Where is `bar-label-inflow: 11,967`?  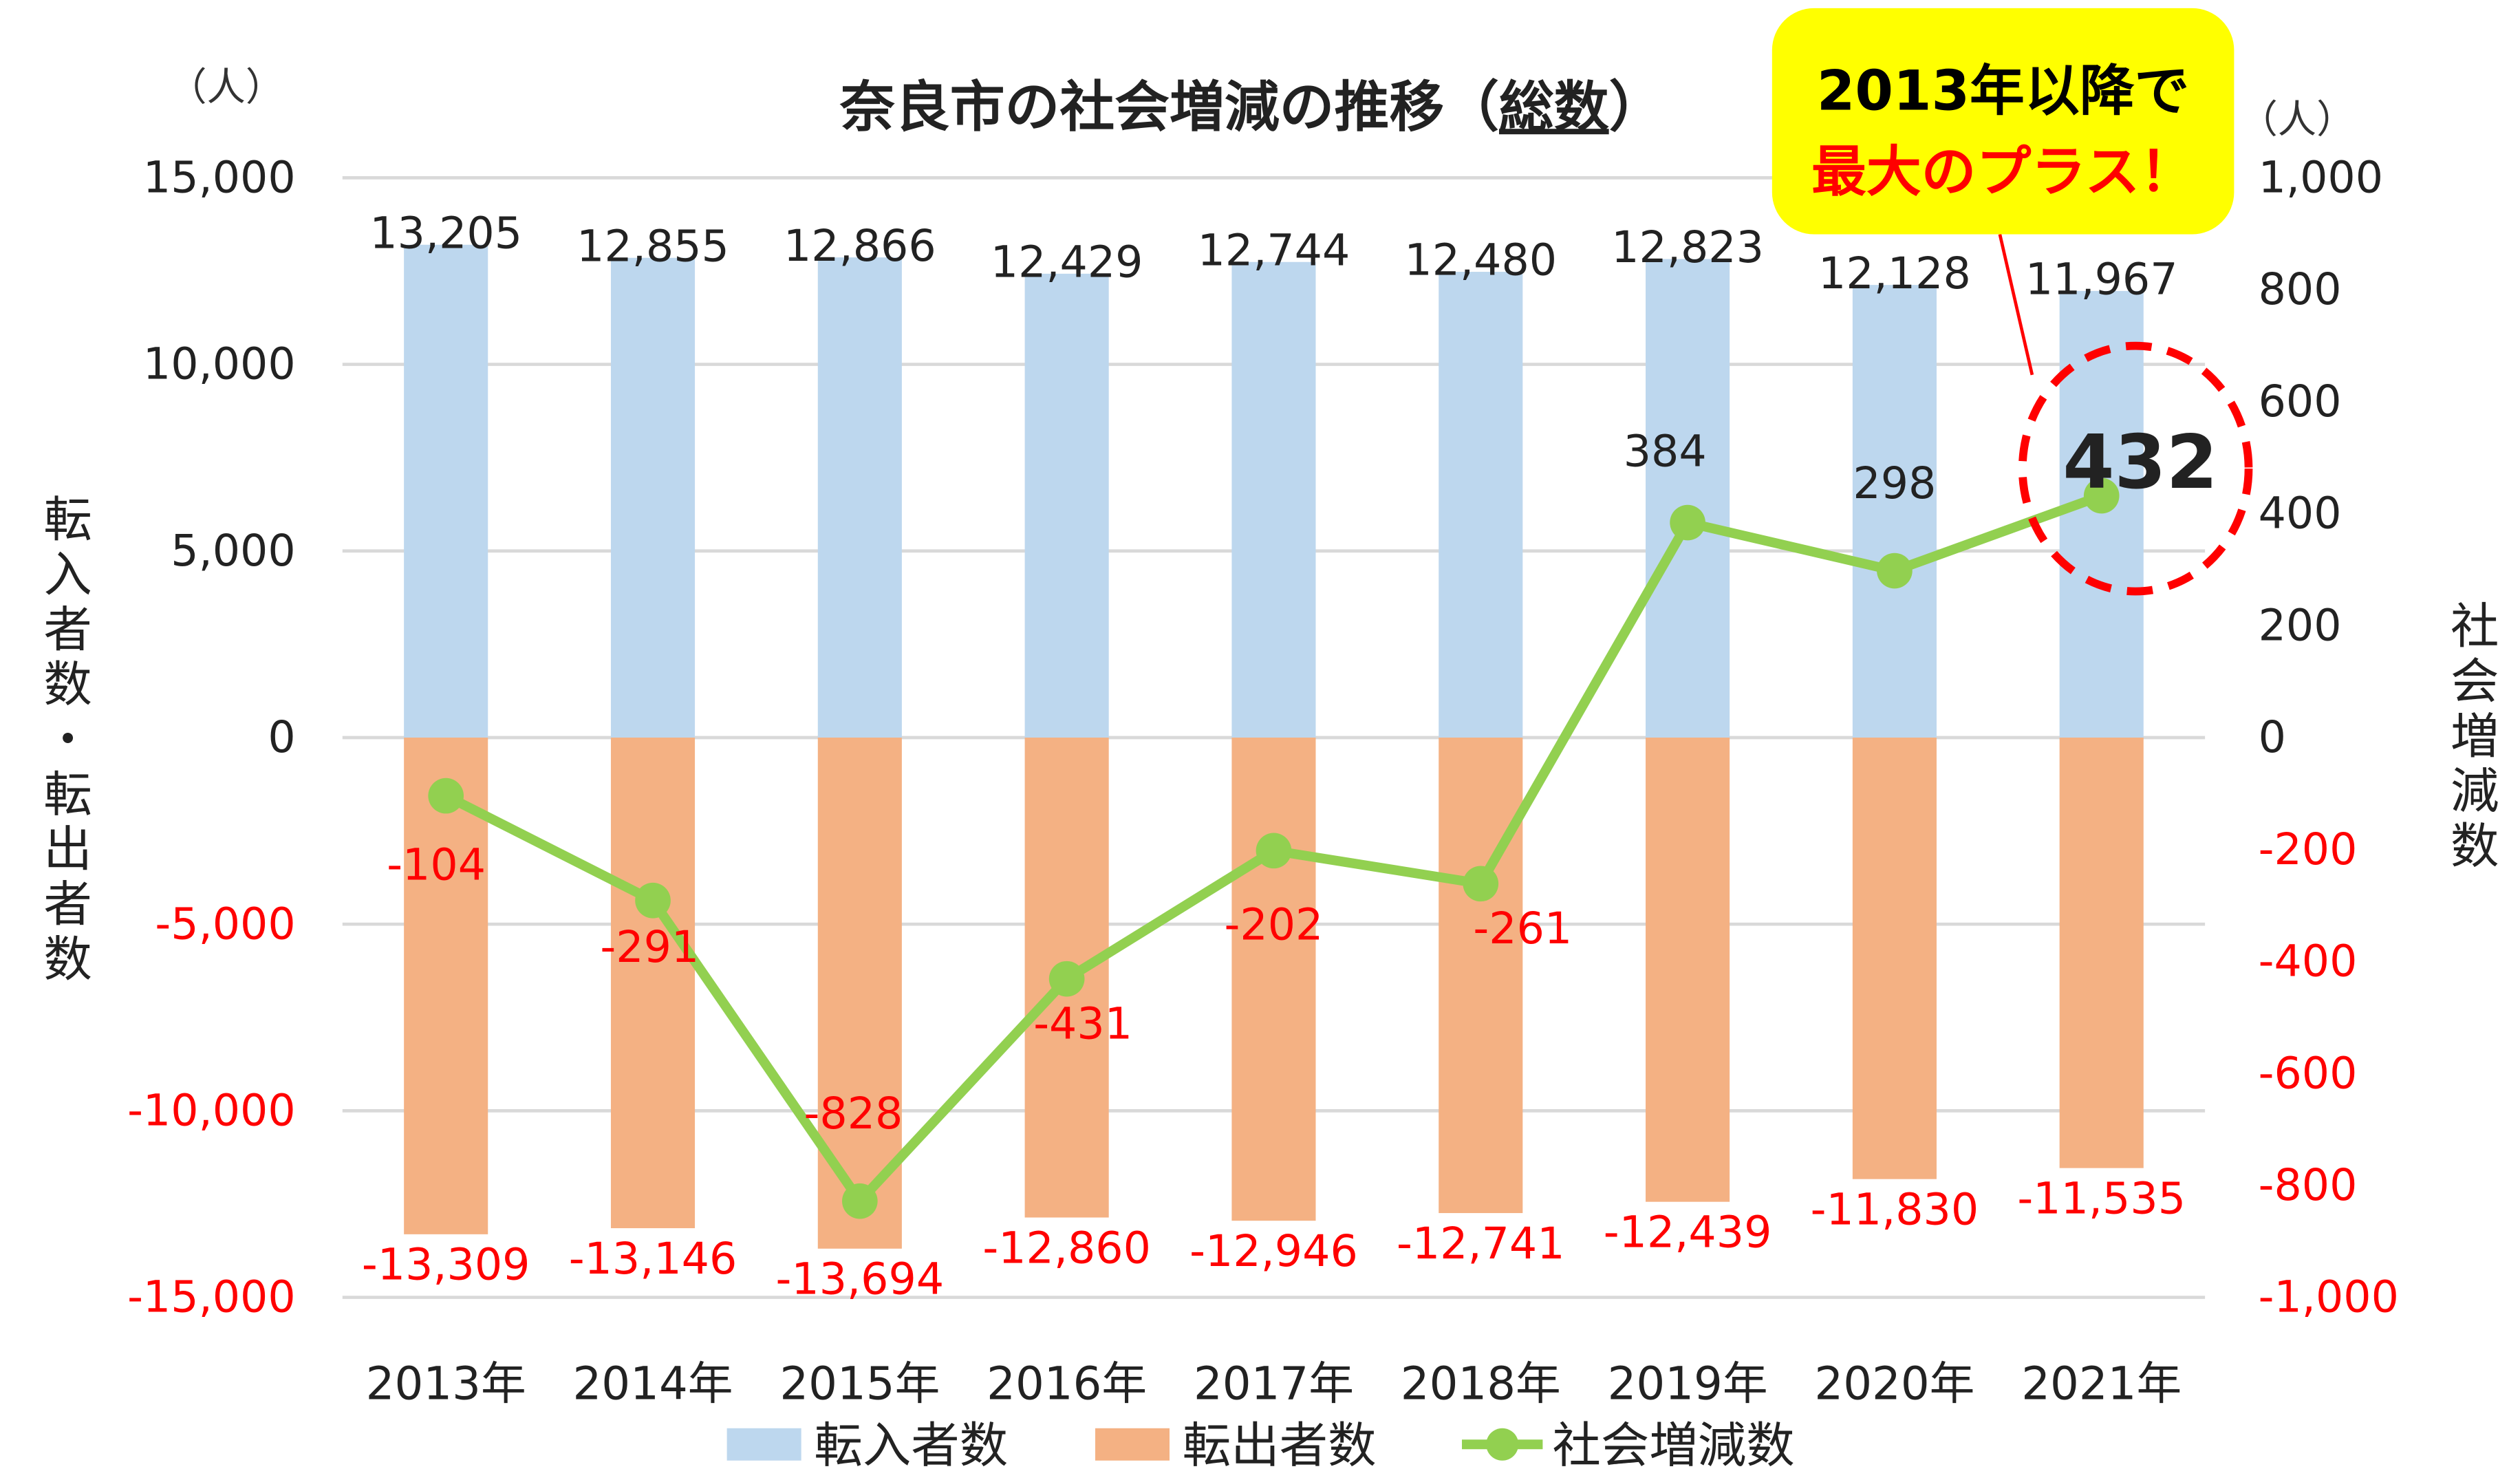
bar-label-inflow: 11,967 is located at coordinates (2101, 279).